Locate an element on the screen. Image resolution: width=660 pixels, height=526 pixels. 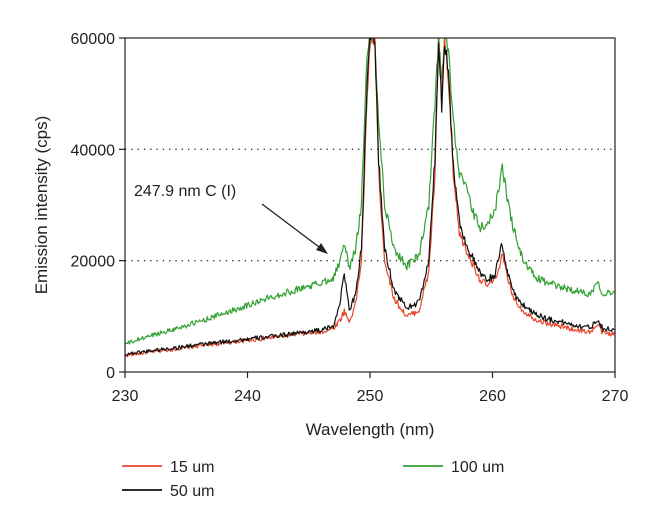
x-tick-label-240: 240 is located at coordinates (247, 396).